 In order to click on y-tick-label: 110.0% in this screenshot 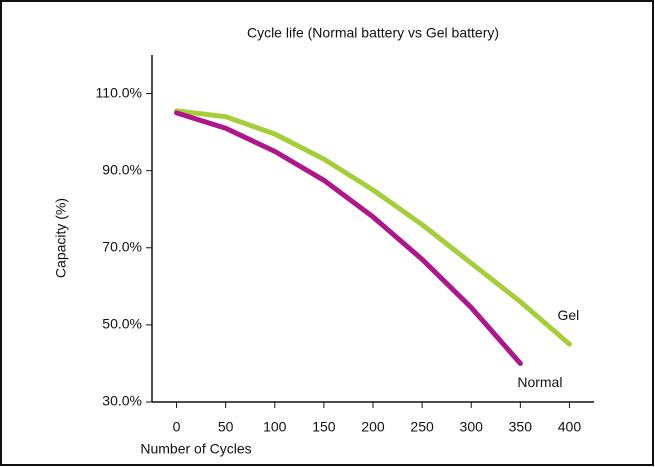, I will do `click(119, 92)`.